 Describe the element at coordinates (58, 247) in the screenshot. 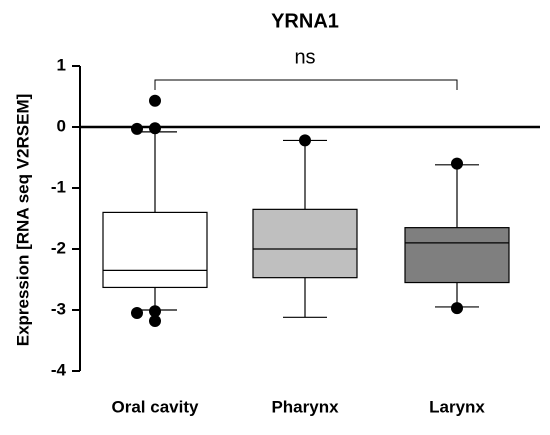

I see `y-tick-label: -2` at that location.